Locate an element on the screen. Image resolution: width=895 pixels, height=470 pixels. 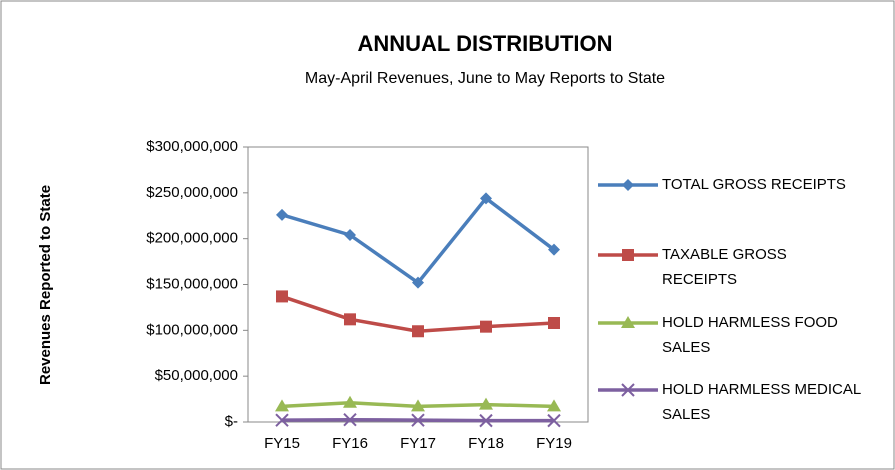
legend-label: HOLD HARMLESS FOOD SALES is located at coordinates (750, 335).